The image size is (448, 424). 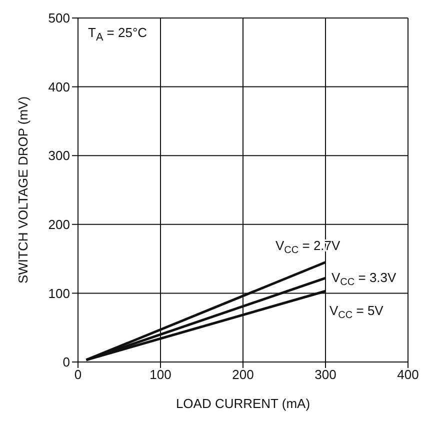 What do you see at coordinates (243, 403) in the screenshot?
I see `x-axis-title: LOAD CURRENT (mA)` at bounding box center [243, 403].